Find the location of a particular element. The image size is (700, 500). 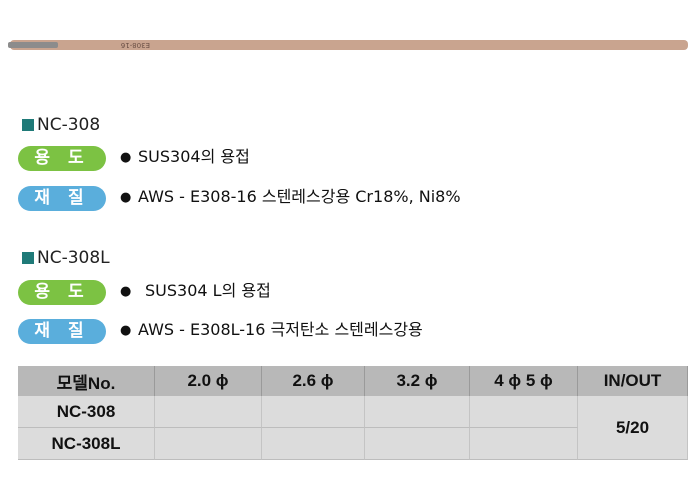

model-cell: NC-308L is located at coordinates (86, 444).